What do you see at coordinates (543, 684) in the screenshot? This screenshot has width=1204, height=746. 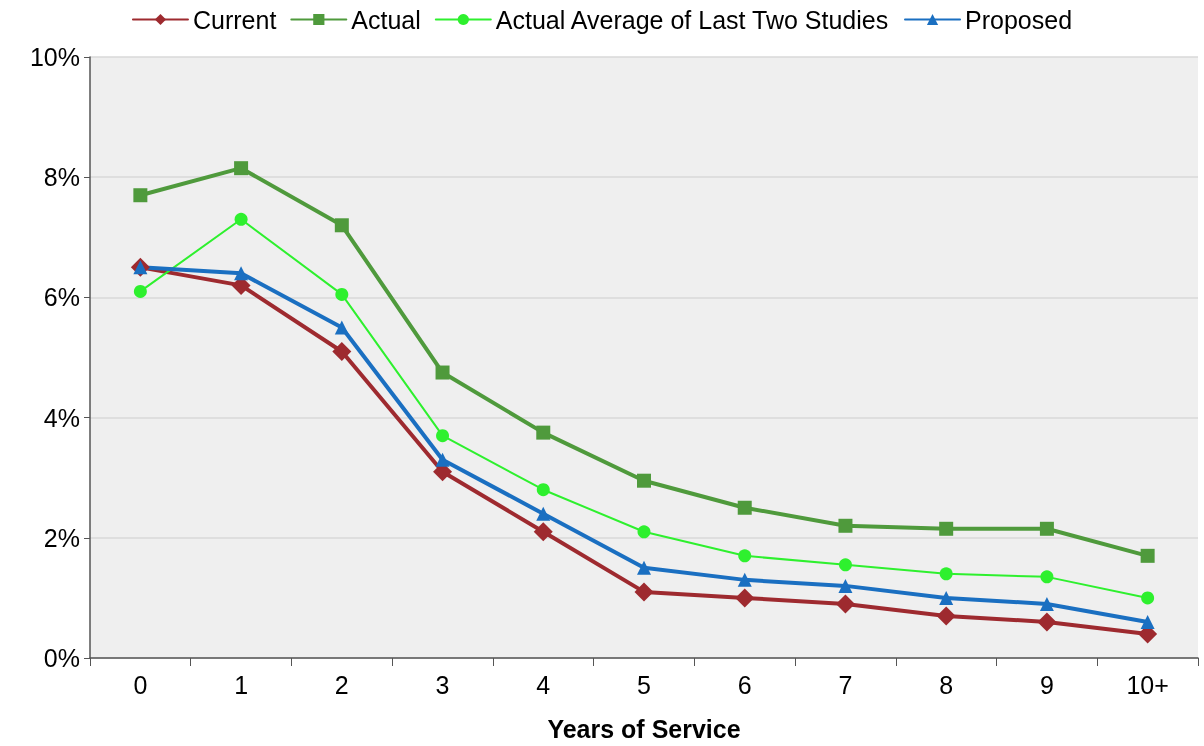 I see `x-tick-label: 4` at bounding box center [543, 684].